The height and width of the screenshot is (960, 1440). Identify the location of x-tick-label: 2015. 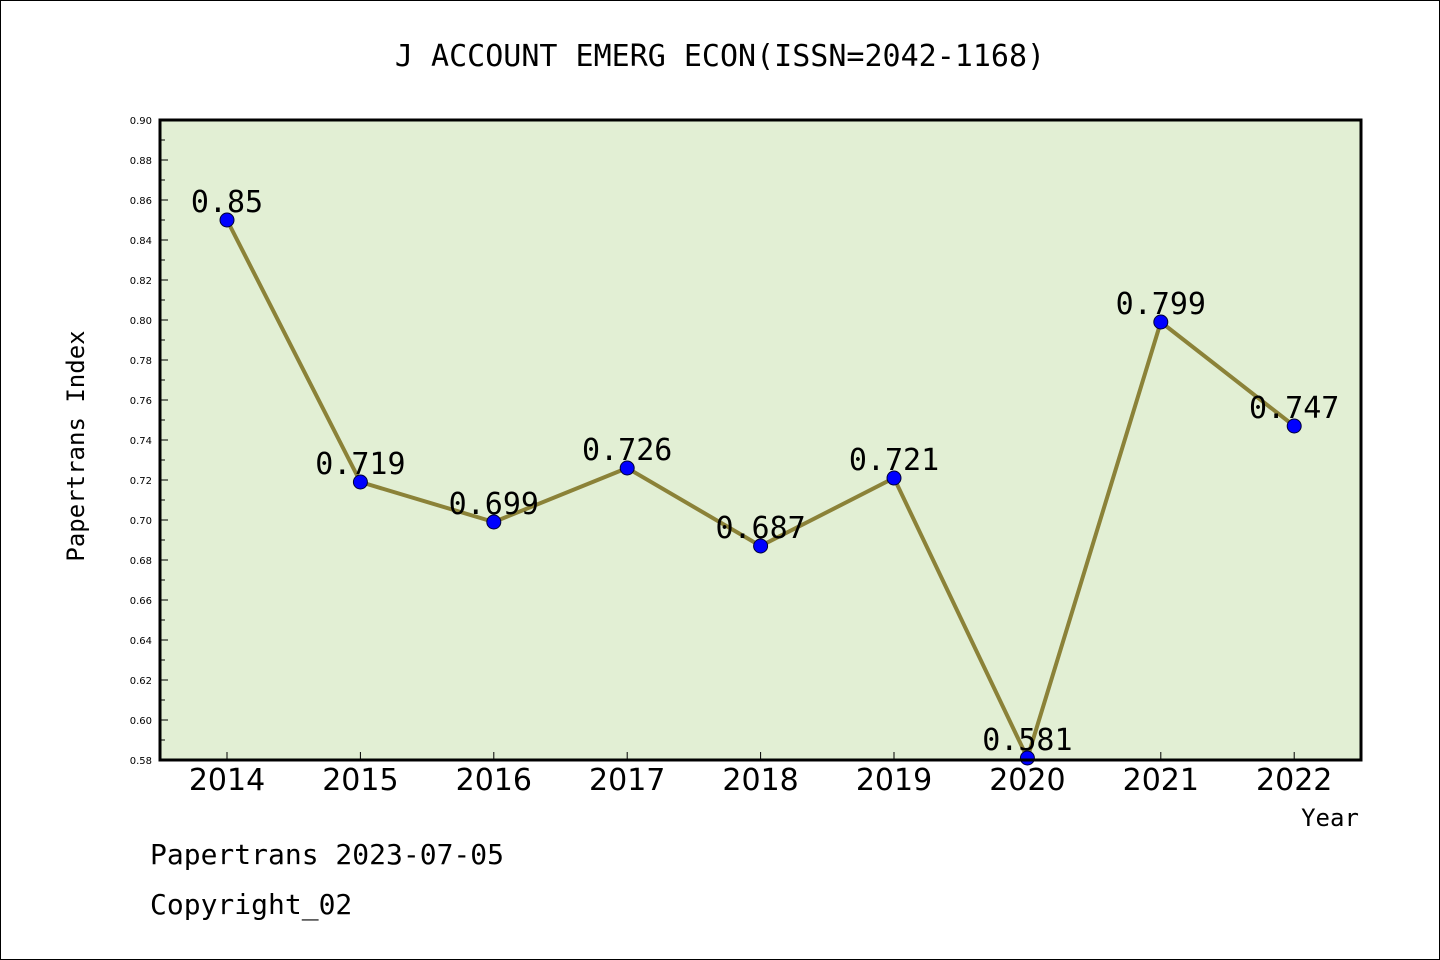
(360, 780).